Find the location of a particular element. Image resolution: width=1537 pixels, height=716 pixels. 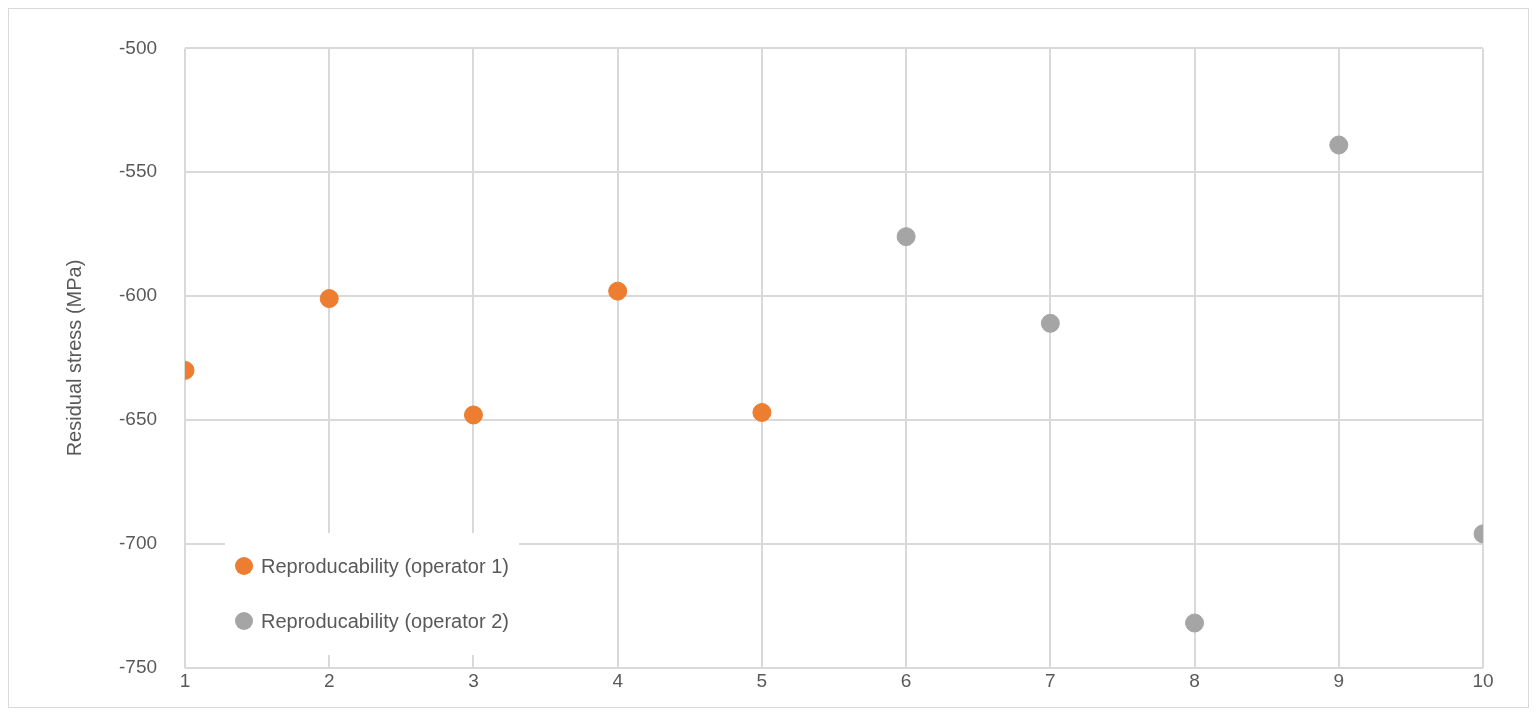

y-tick-label: -550 is located at coordinates (138, 171).